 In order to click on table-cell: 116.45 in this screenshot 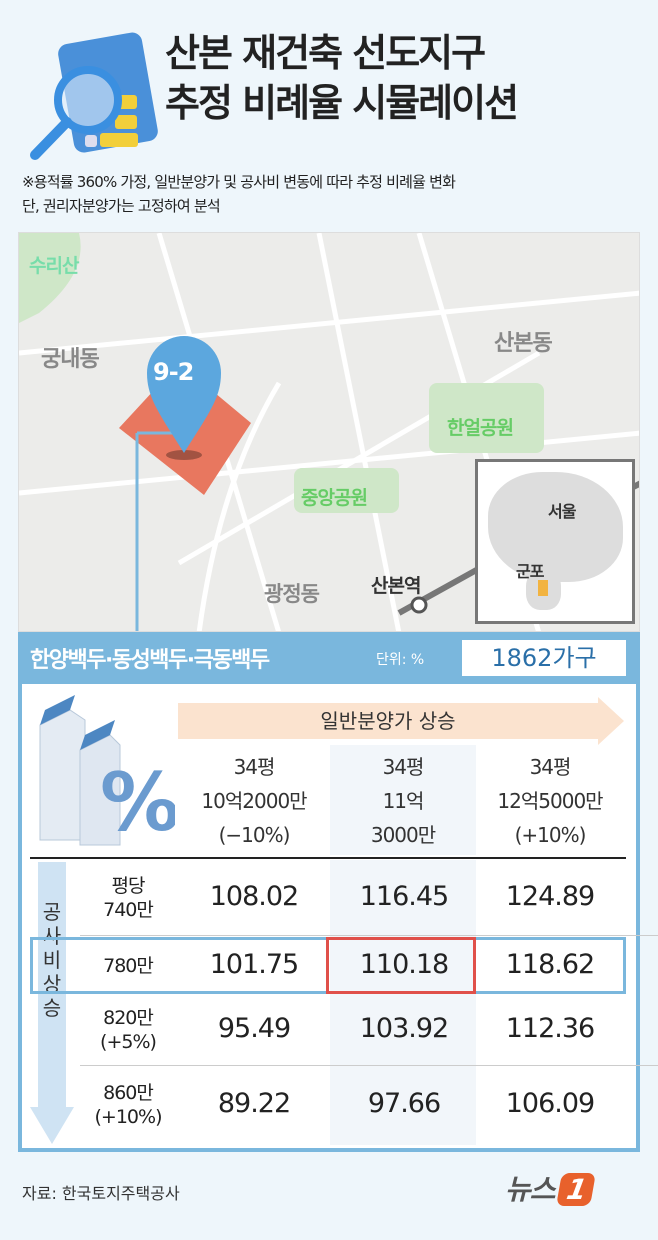, I will do `click(404, 896)`.